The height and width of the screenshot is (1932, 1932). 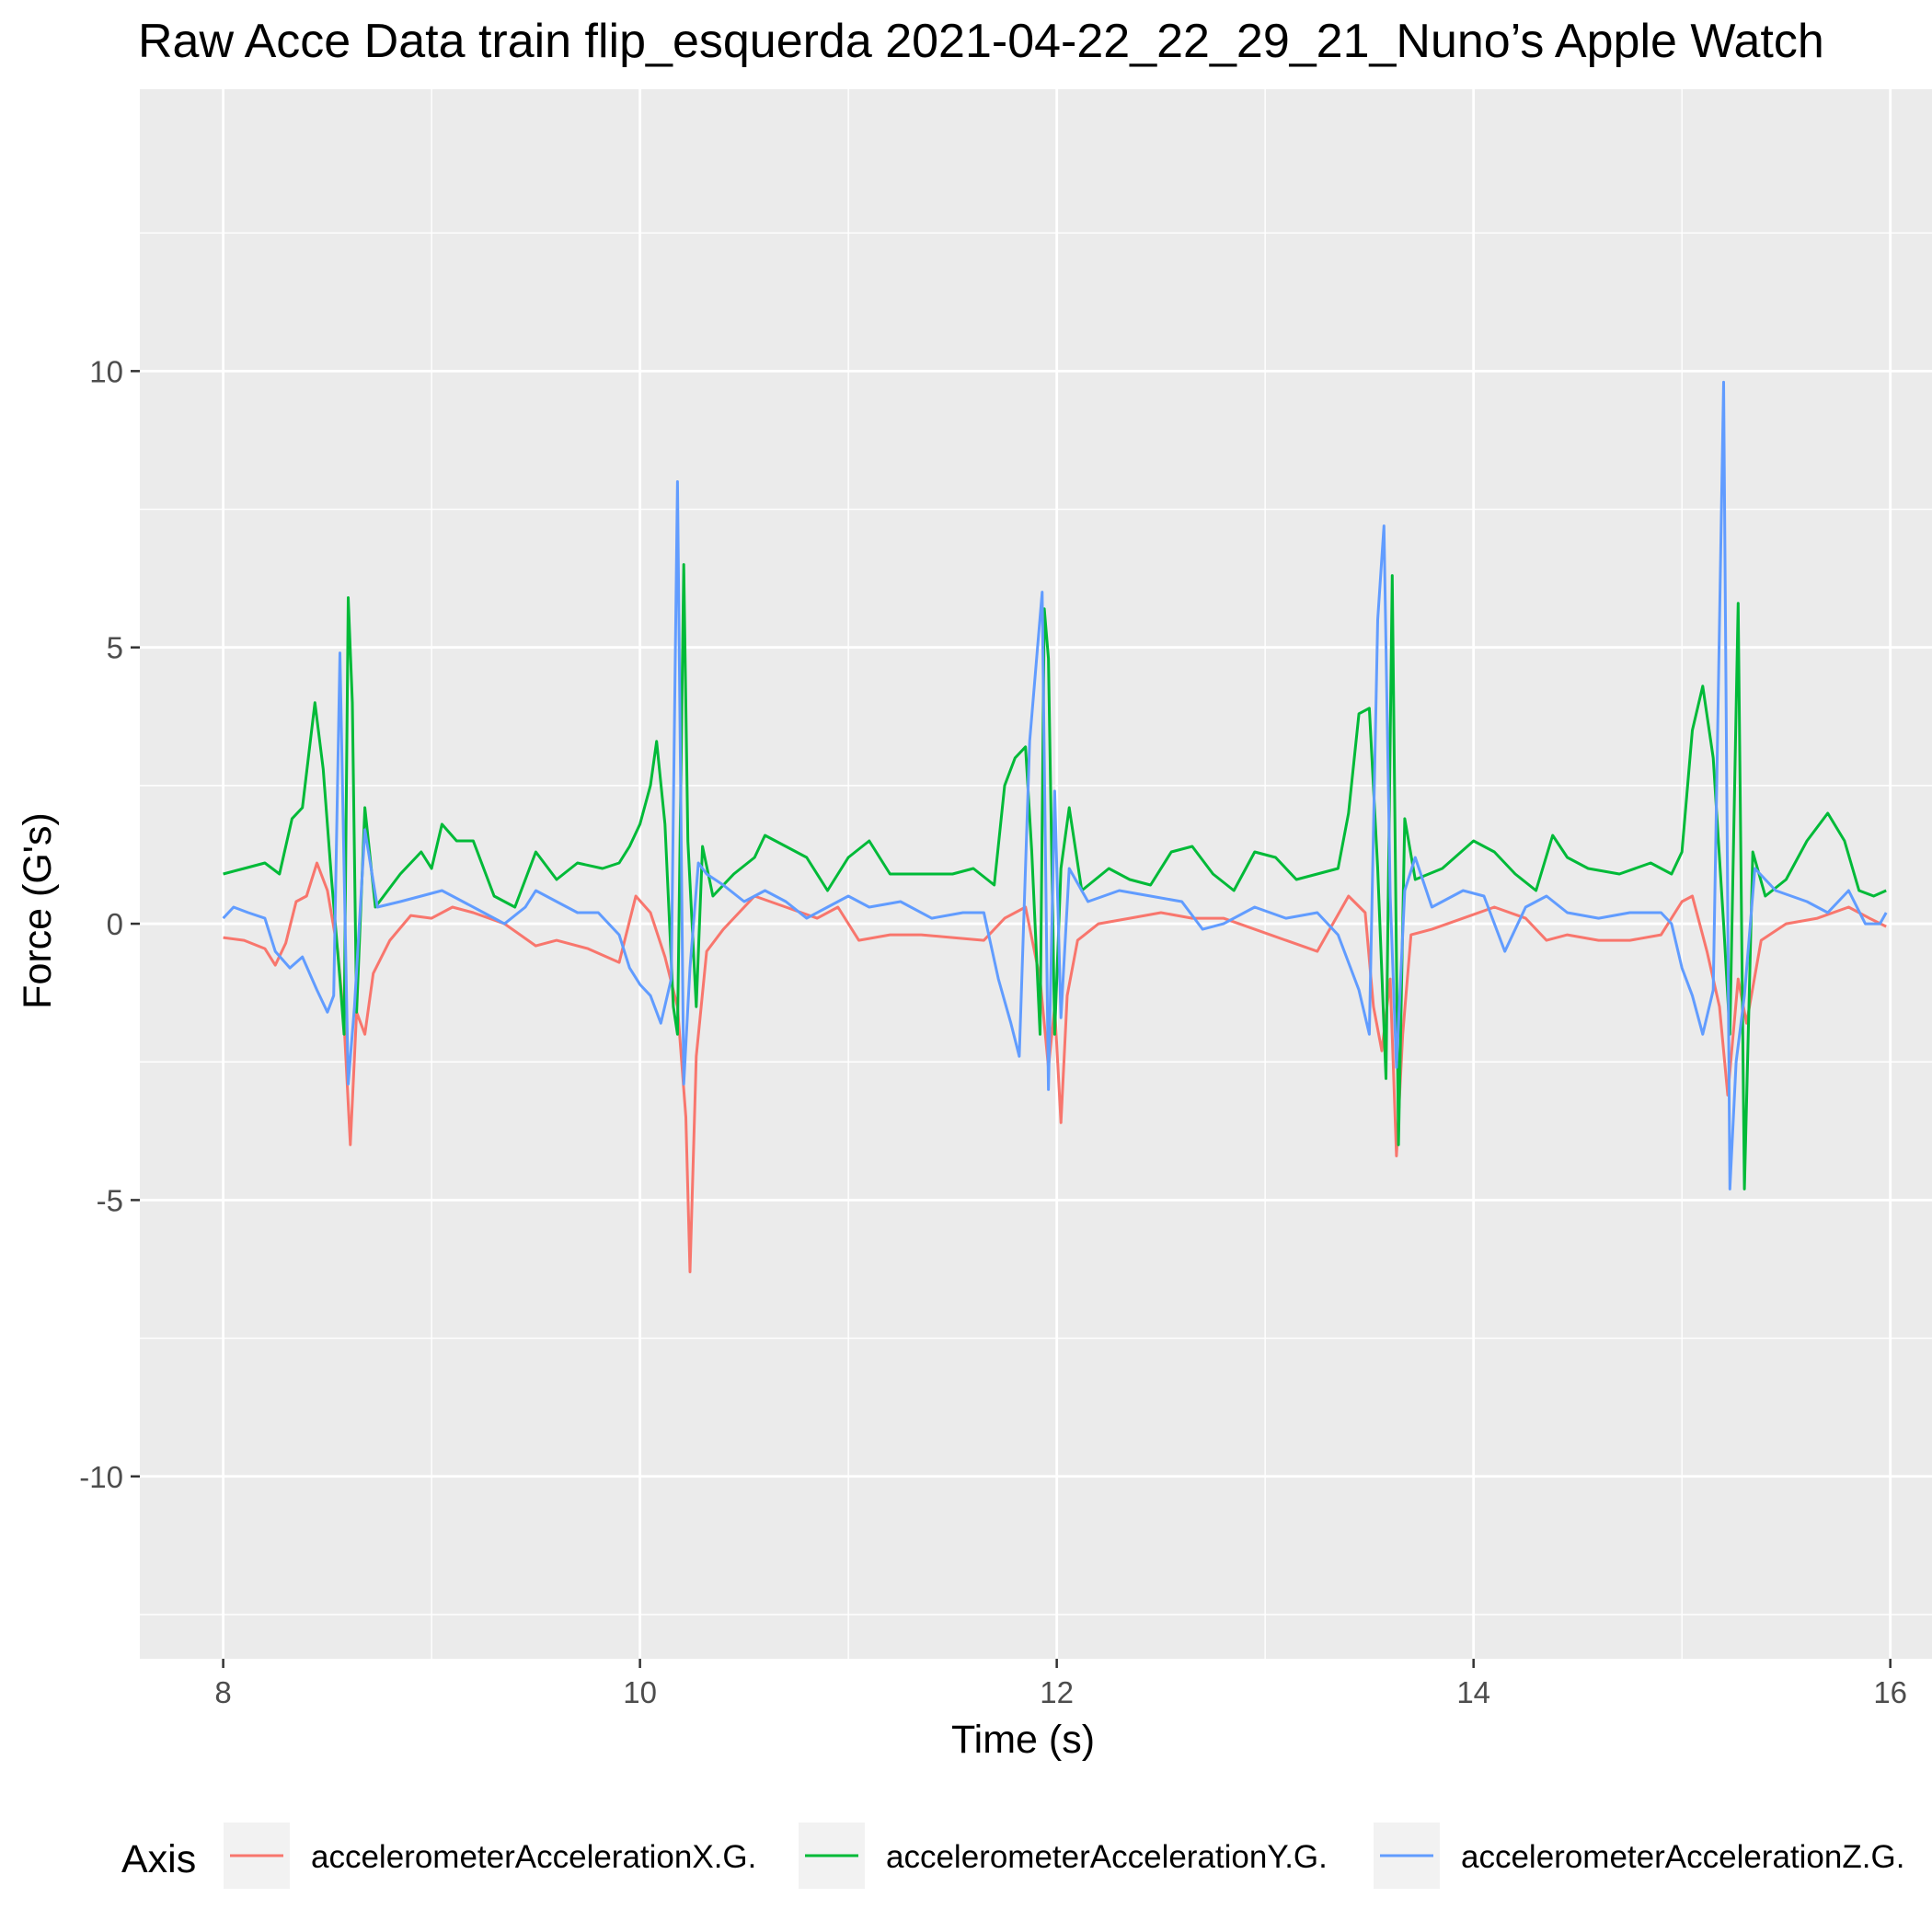 I want to click on y-tick-label: -5, so click(x=110, y=1200).